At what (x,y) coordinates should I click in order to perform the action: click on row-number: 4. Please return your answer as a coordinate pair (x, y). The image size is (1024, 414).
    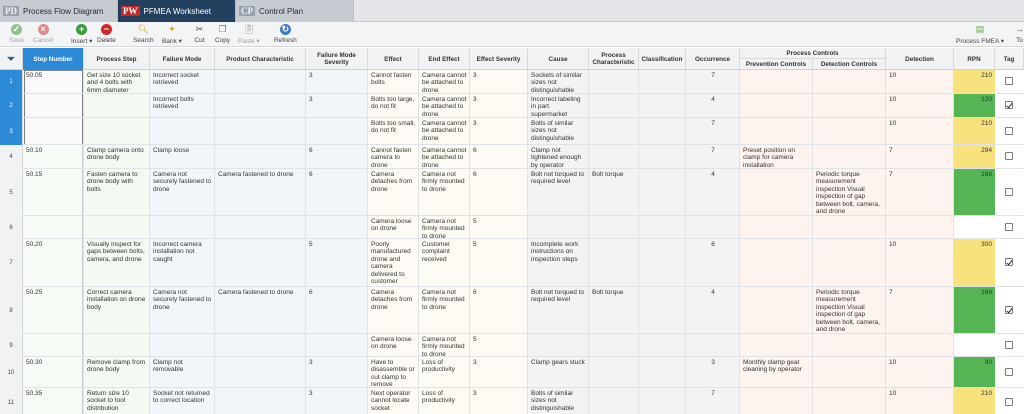
    Looking at the image, I should click on (11, 157).